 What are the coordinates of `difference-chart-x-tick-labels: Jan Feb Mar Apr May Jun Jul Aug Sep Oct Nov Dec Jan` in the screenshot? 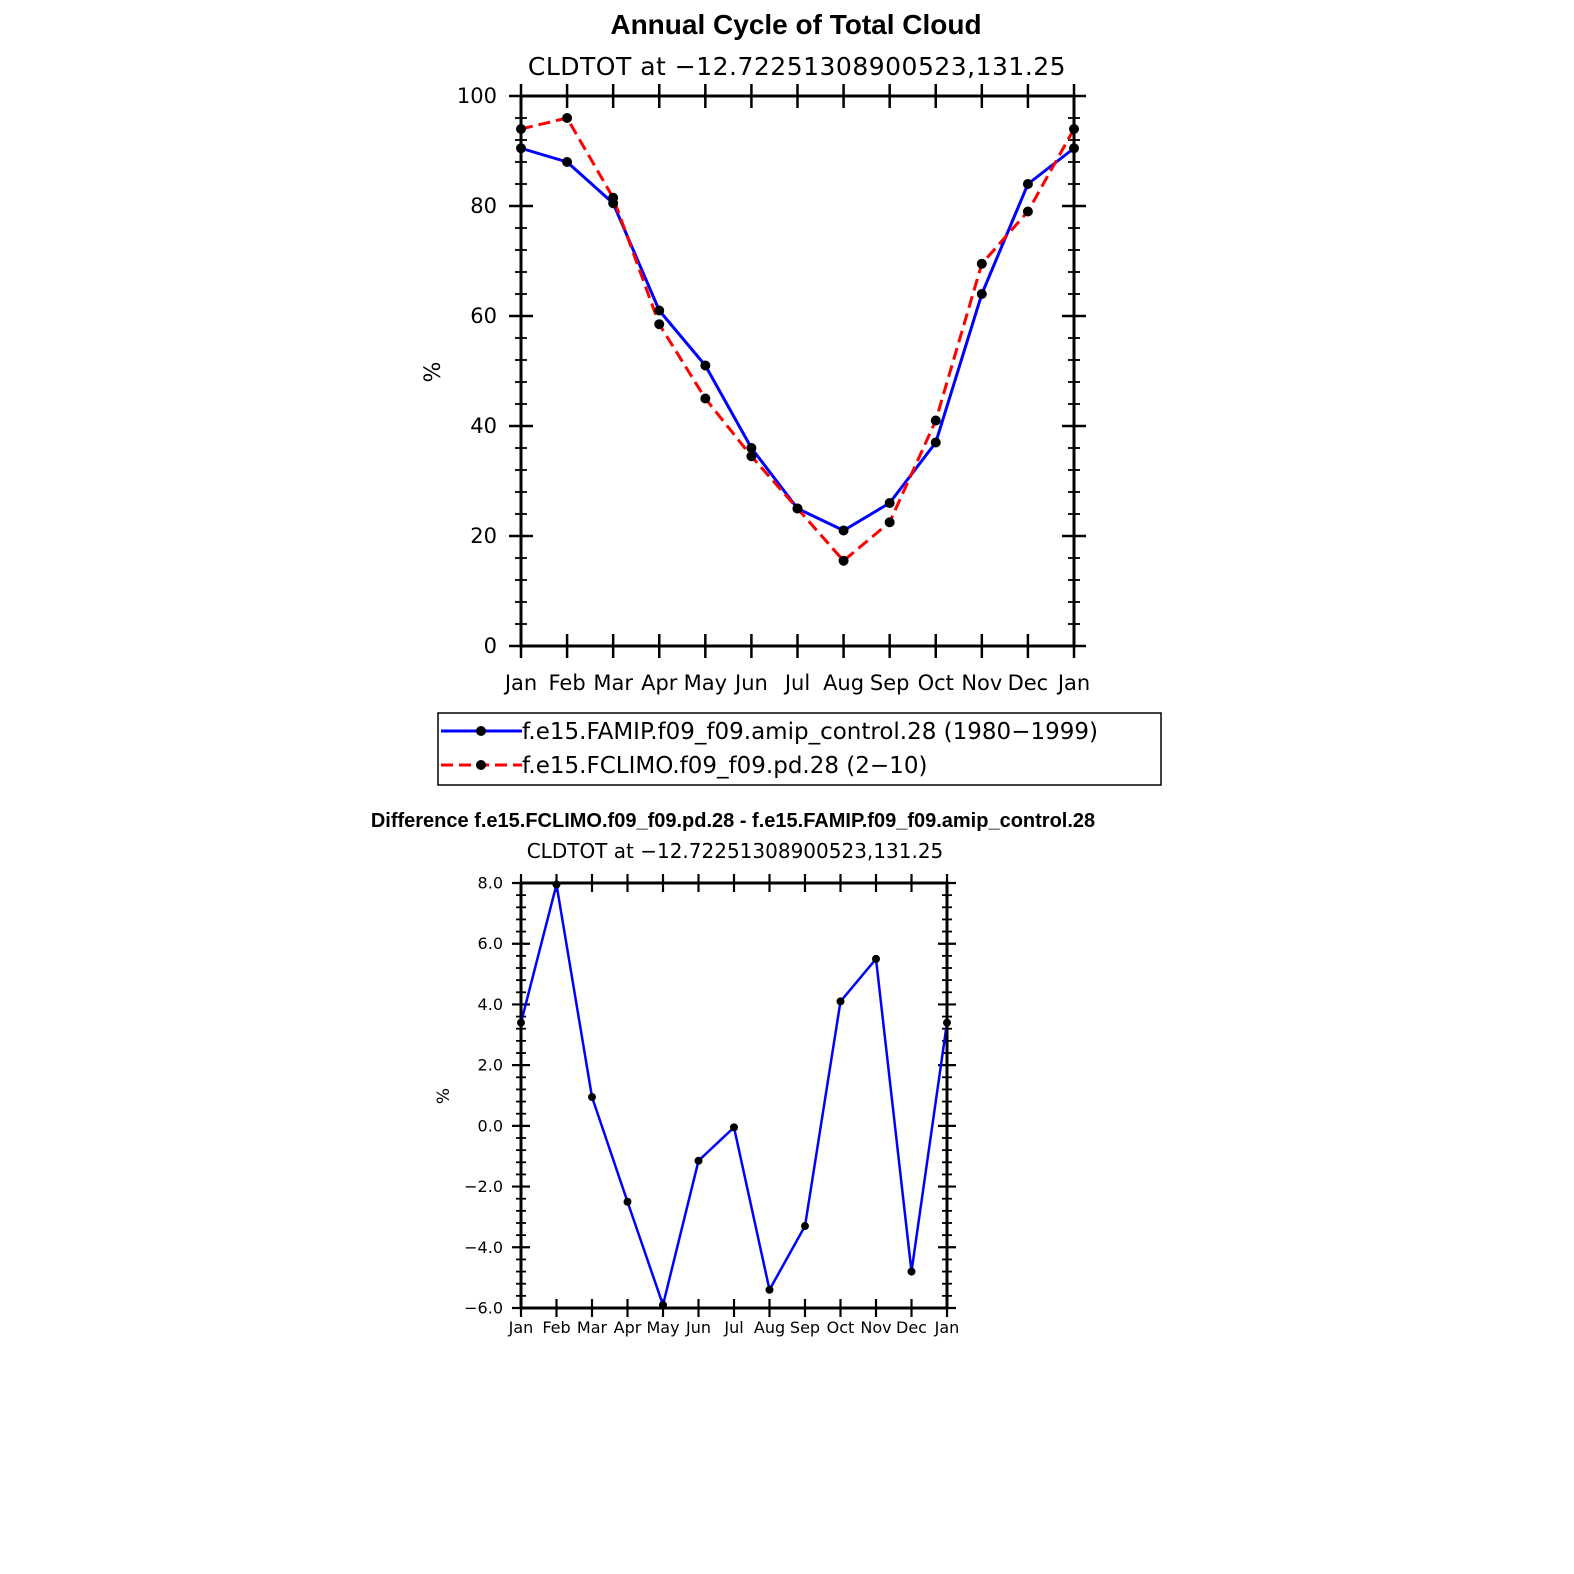 It's located at (734, 1327).